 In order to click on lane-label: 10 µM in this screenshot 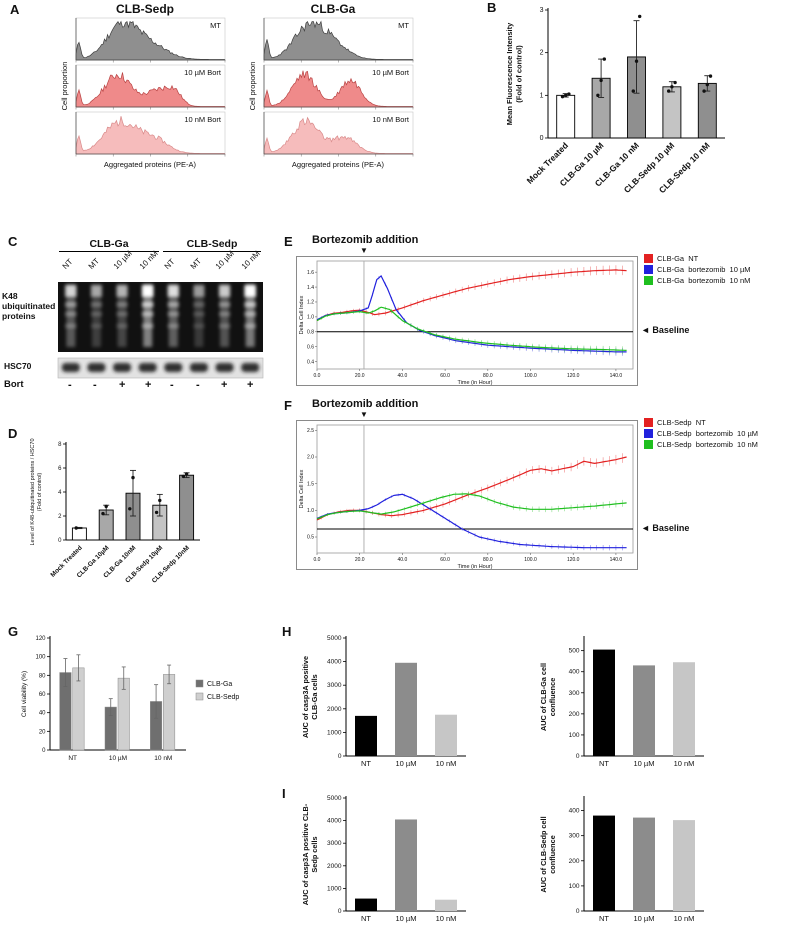, I will do `click(224, 259)`.